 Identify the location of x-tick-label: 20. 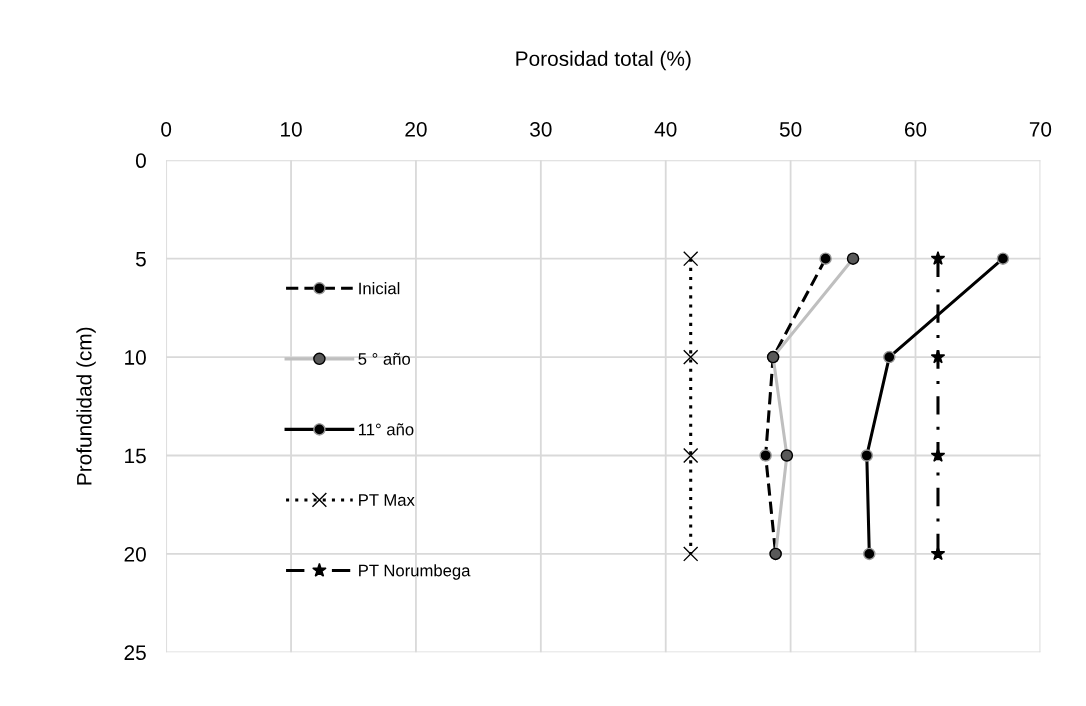
(416, 129).